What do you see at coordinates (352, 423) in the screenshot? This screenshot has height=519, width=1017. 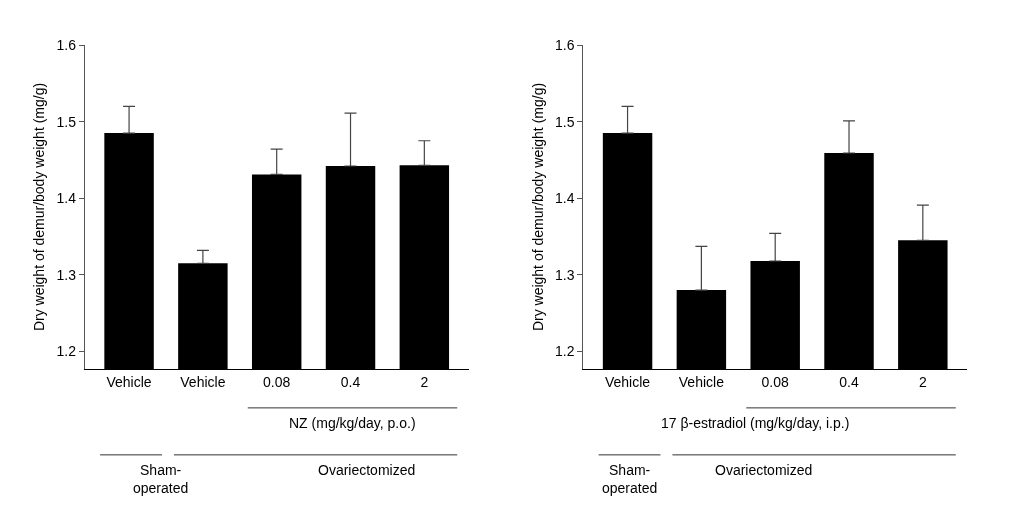 I see `text: NZ (mg/kg/day, p.o.)` at bounding box center [352, 423].